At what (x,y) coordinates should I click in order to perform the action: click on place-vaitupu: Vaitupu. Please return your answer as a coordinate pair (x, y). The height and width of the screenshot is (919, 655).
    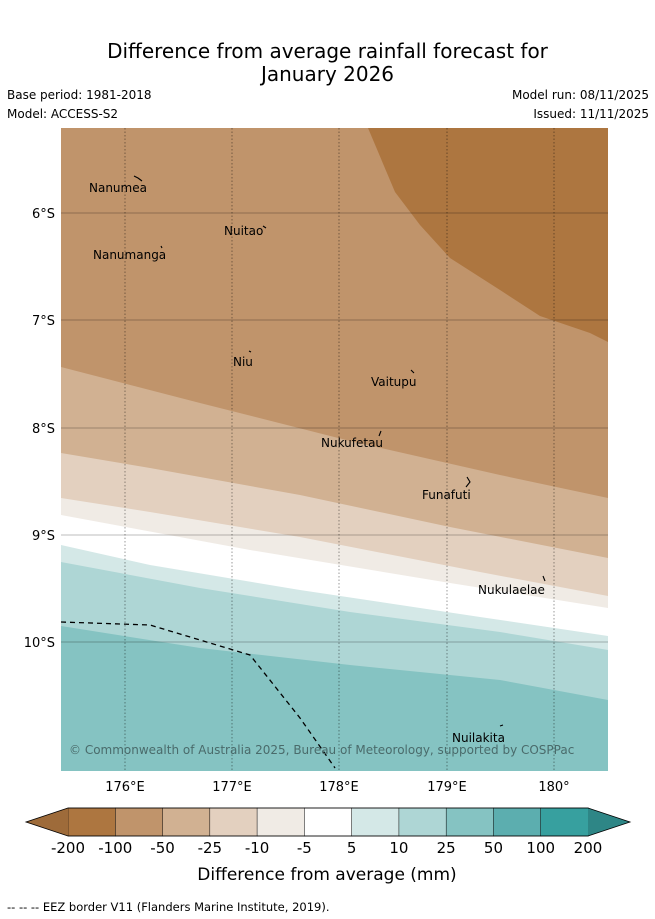
    Looking at the image, I should click on (394, 382).